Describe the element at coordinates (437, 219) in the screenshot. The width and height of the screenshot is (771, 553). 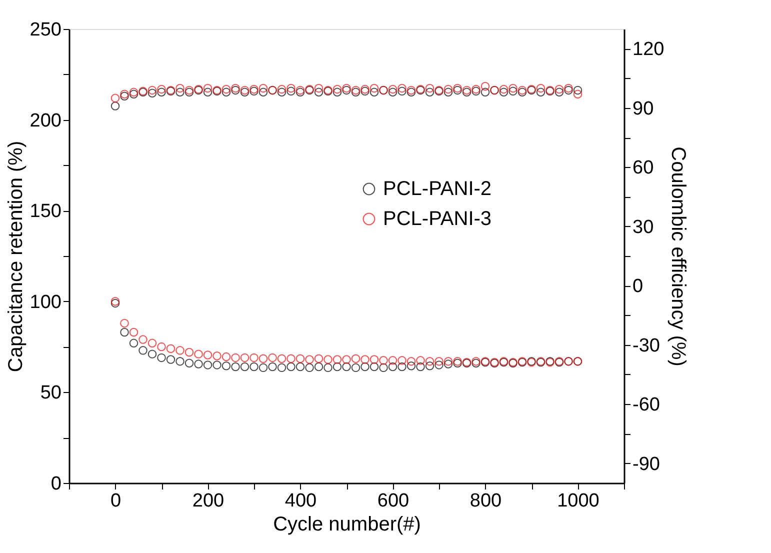
I see `legend-label: PCL-PANI-3` at that location.